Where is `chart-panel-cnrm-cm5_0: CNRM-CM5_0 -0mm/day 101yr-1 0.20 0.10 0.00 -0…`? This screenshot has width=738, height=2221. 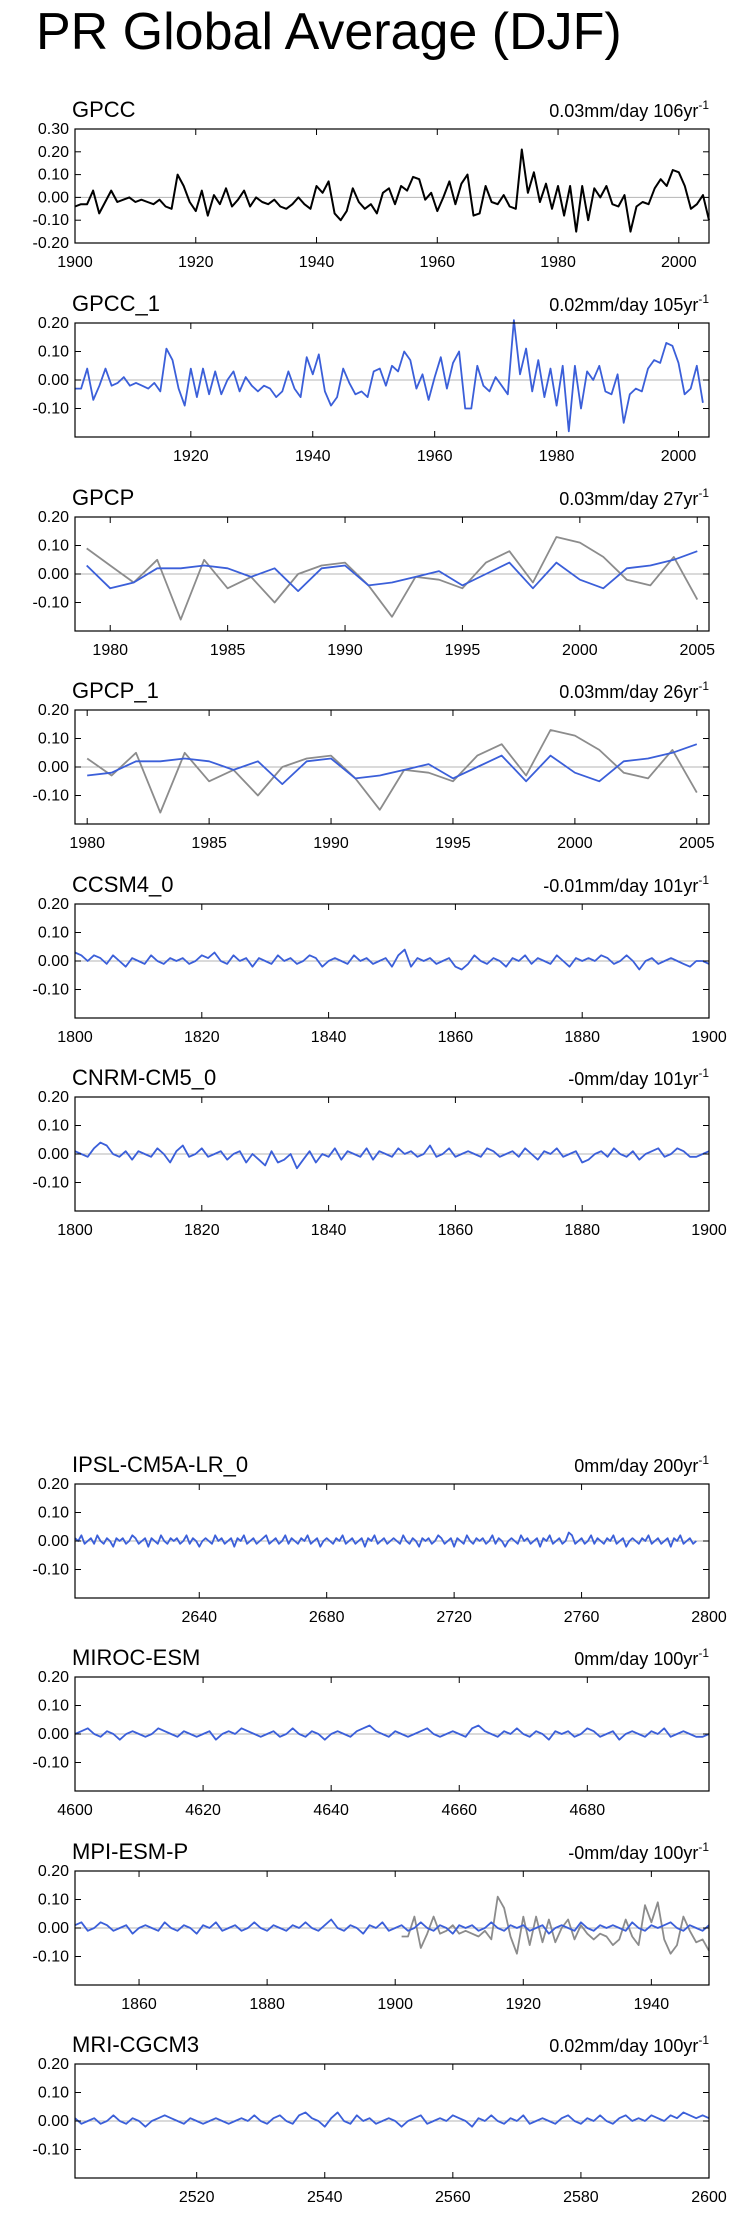
chart-panel-cnrm-cm5_0: CNRM-CM5_0 -0mm/day 101yr-1 0.20 0.10 0.00 -0… is located at coordinates (380, 1152).